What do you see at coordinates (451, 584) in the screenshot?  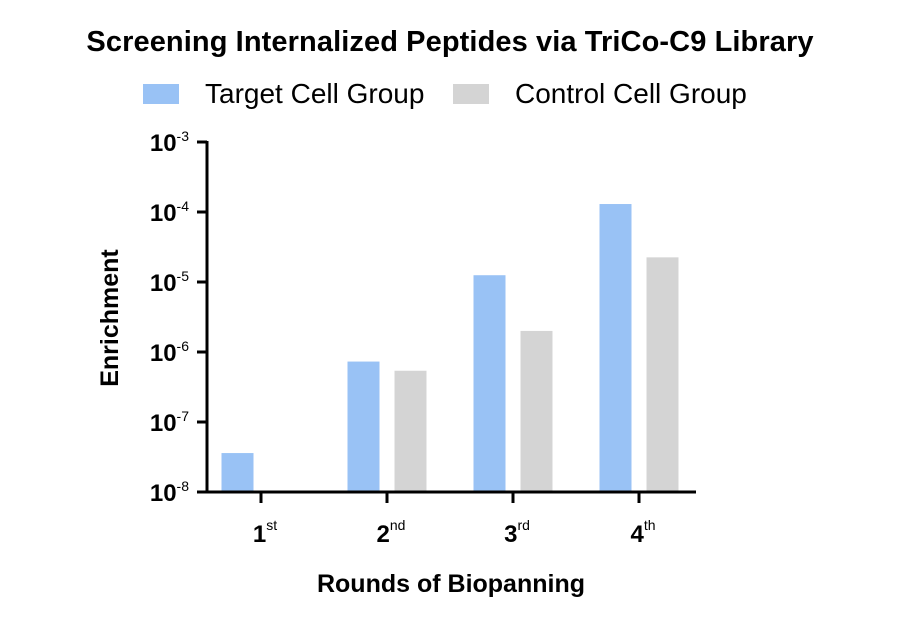 I see `x-axis-title: Rounds of Biopanning` at bounding box center [451, 584].